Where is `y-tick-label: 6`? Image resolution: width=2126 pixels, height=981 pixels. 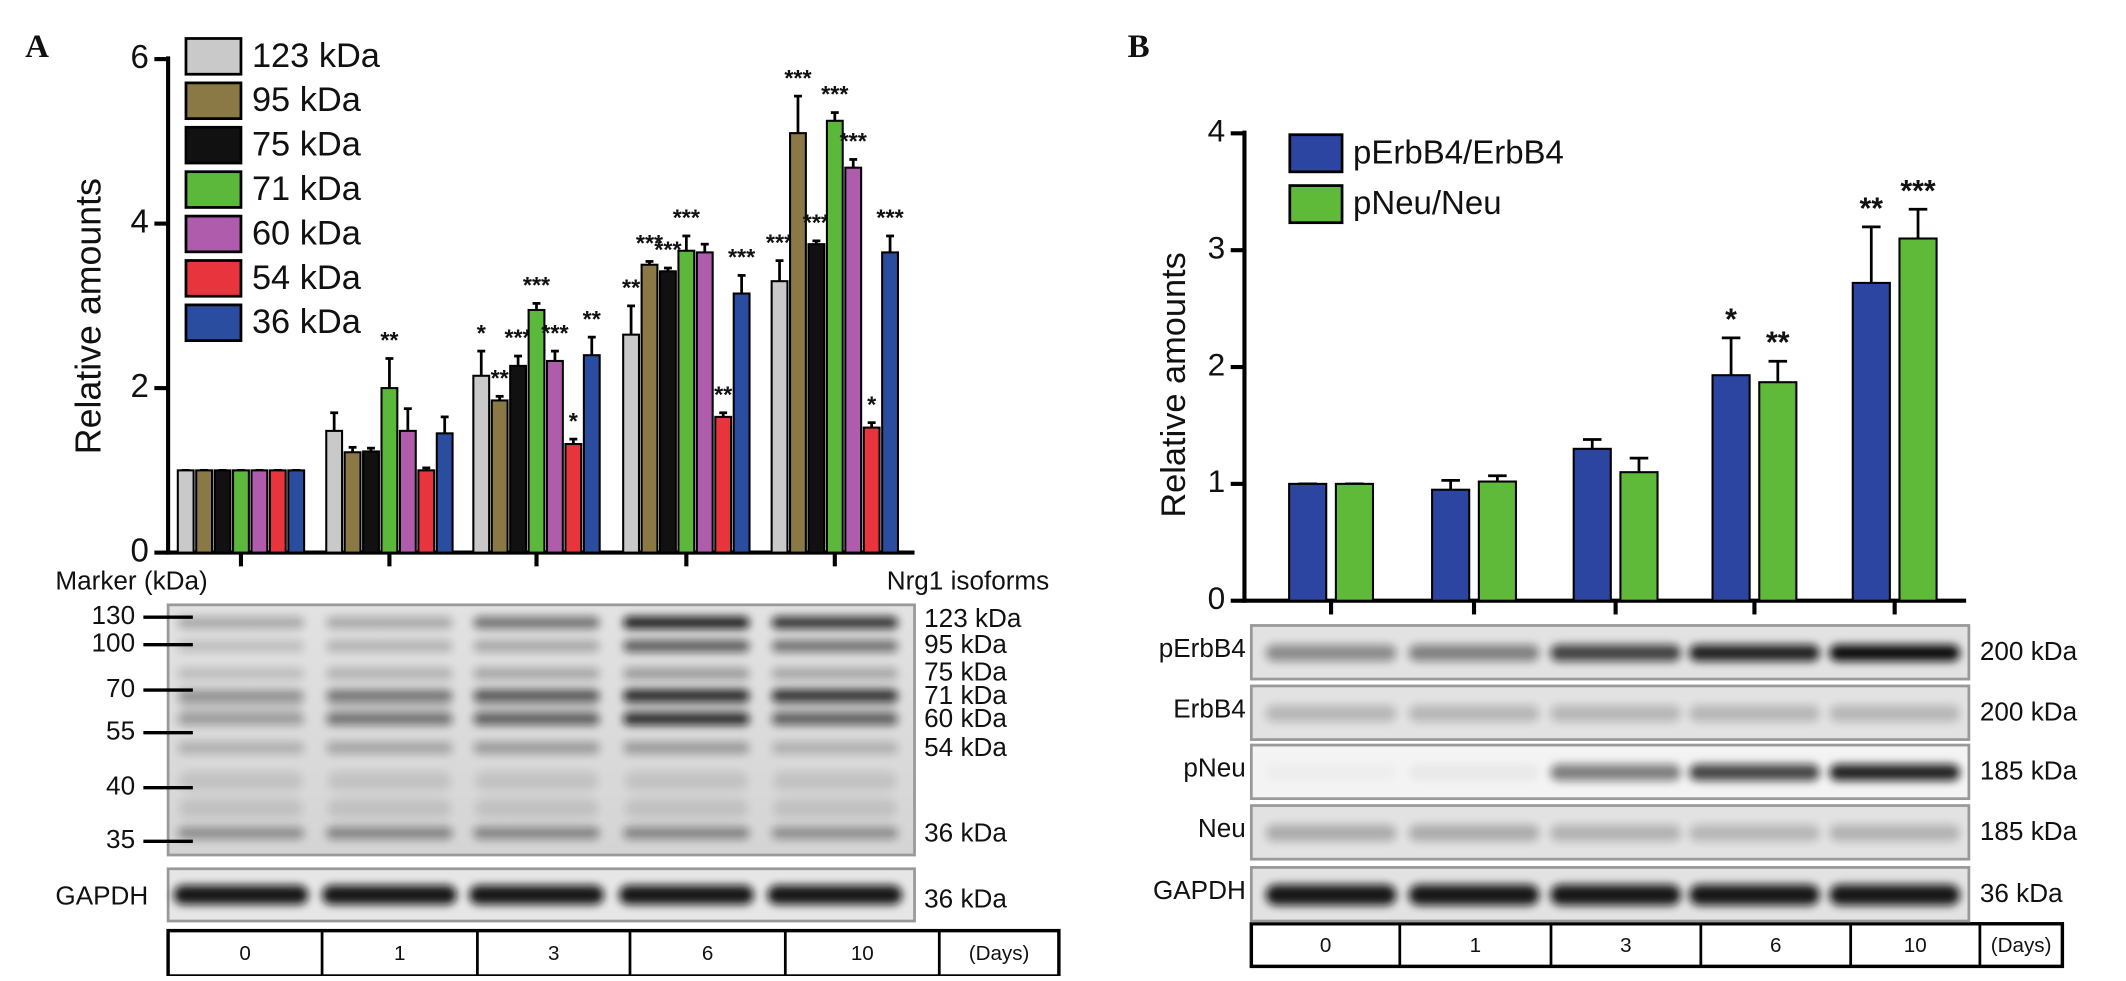 y-tick-label: 6 is located at coordinates (139, 56).